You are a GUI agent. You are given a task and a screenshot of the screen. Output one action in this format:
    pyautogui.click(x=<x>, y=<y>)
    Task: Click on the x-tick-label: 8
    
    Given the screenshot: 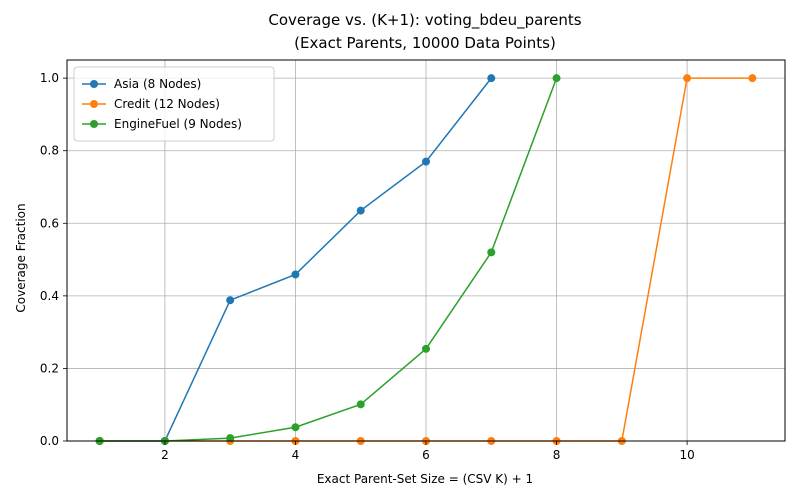 What is the action you would take?
    pyautogui.click(x=557, y=455)
    